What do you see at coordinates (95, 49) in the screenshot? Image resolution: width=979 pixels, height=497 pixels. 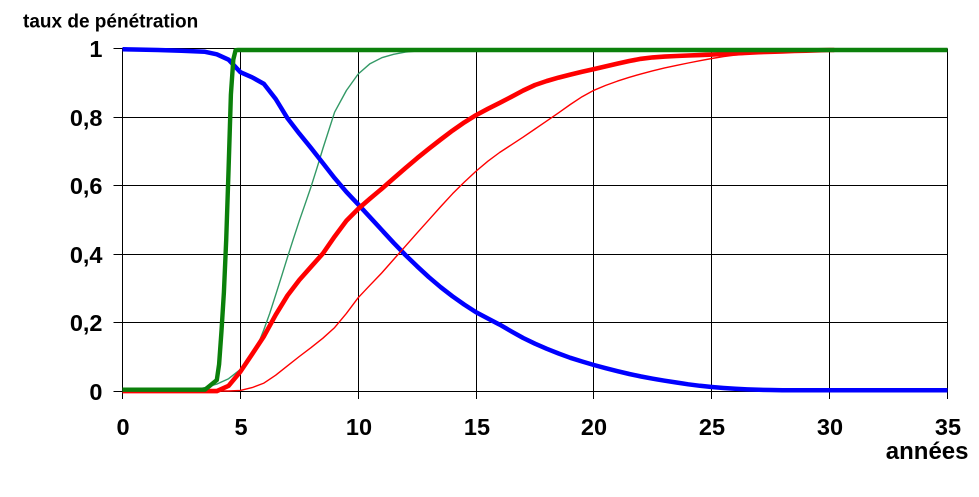 I see `svg-text: 1` at bounding box center [95, 49].